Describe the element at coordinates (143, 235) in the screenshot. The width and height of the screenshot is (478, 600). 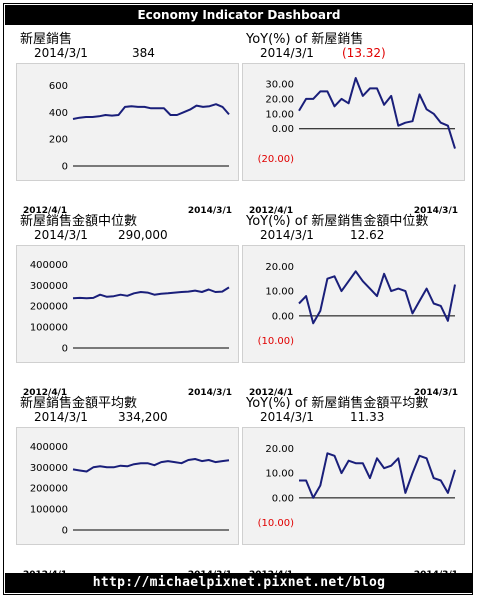
I see `latest-value: 290,000` at that location.